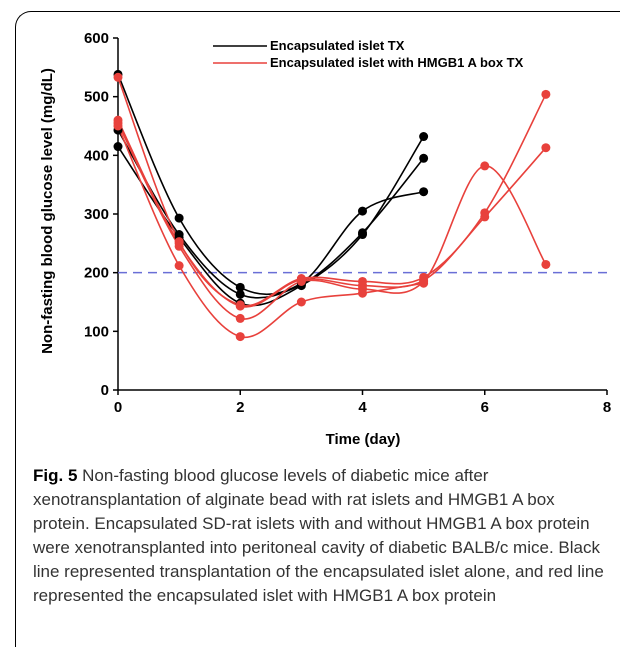  I want to click on x-tick-label: 2, so click(240, 407).